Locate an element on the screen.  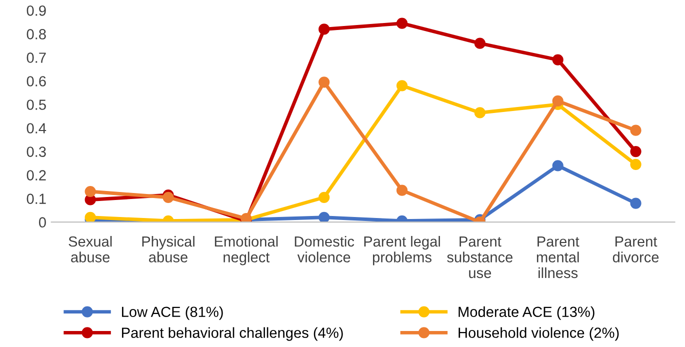
x-tick-label: Parent divorce is located at coordinates (635, 249).